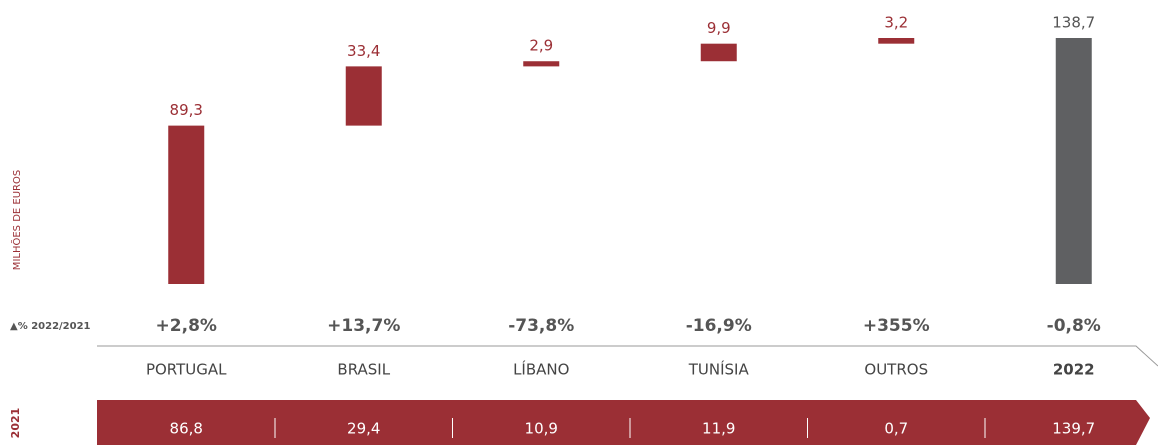 Image resolution: width=1158 pixels, height=445 pixels. What do you see at coordinates (186, 326) in the screenshot?
I see `change-label: +2,8%` at bounding box center [186, 326].